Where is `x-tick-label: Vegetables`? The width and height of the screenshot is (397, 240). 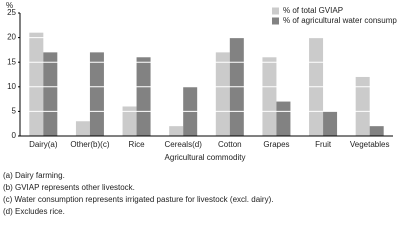
x-tick-label: Vegetables is located at coordinates (370, 144).